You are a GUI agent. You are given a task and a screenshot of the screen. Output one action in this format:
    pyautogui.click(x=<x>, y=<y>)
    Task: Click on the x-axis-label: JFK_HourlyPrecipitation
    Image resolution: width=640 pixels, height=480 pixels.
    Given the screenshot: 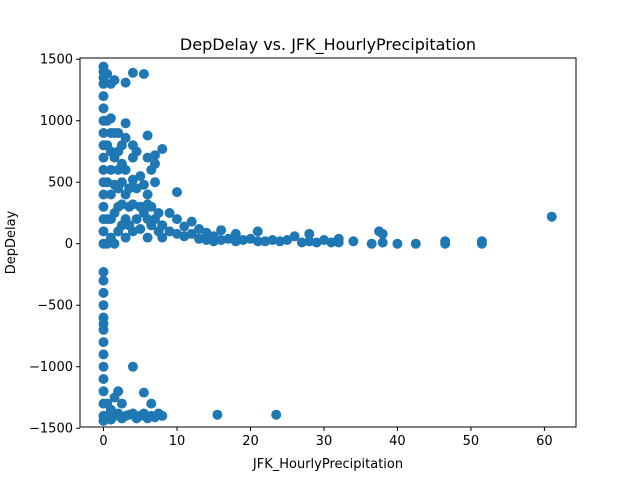 What is the action you would take?
    pyautogui.click(x=327, y=464)
    